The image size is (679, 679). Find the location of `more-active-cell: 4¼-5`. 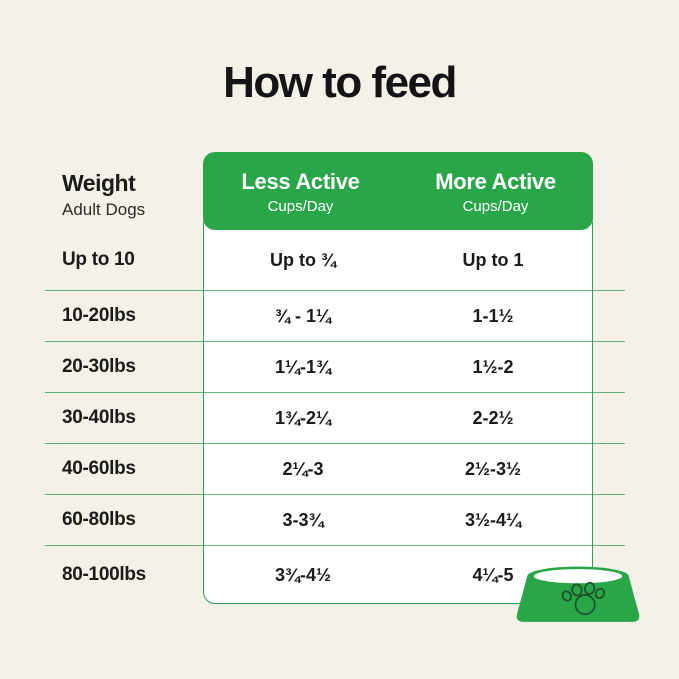

more-active-cell: 4¼-5 is located at coordinates (493, 574).